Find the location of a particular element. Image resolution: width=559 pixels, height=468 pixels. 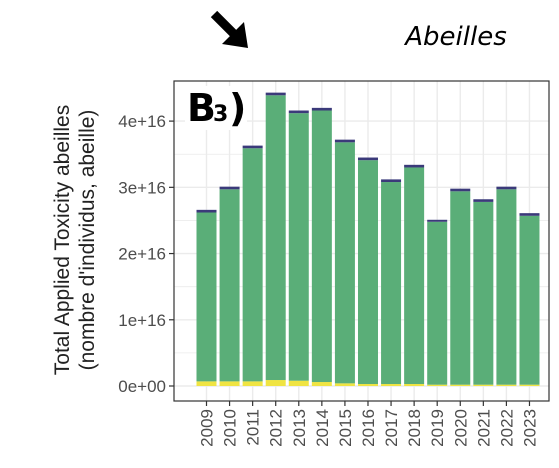

x-tick-label: 2012 is located at coordinates (276, 428).